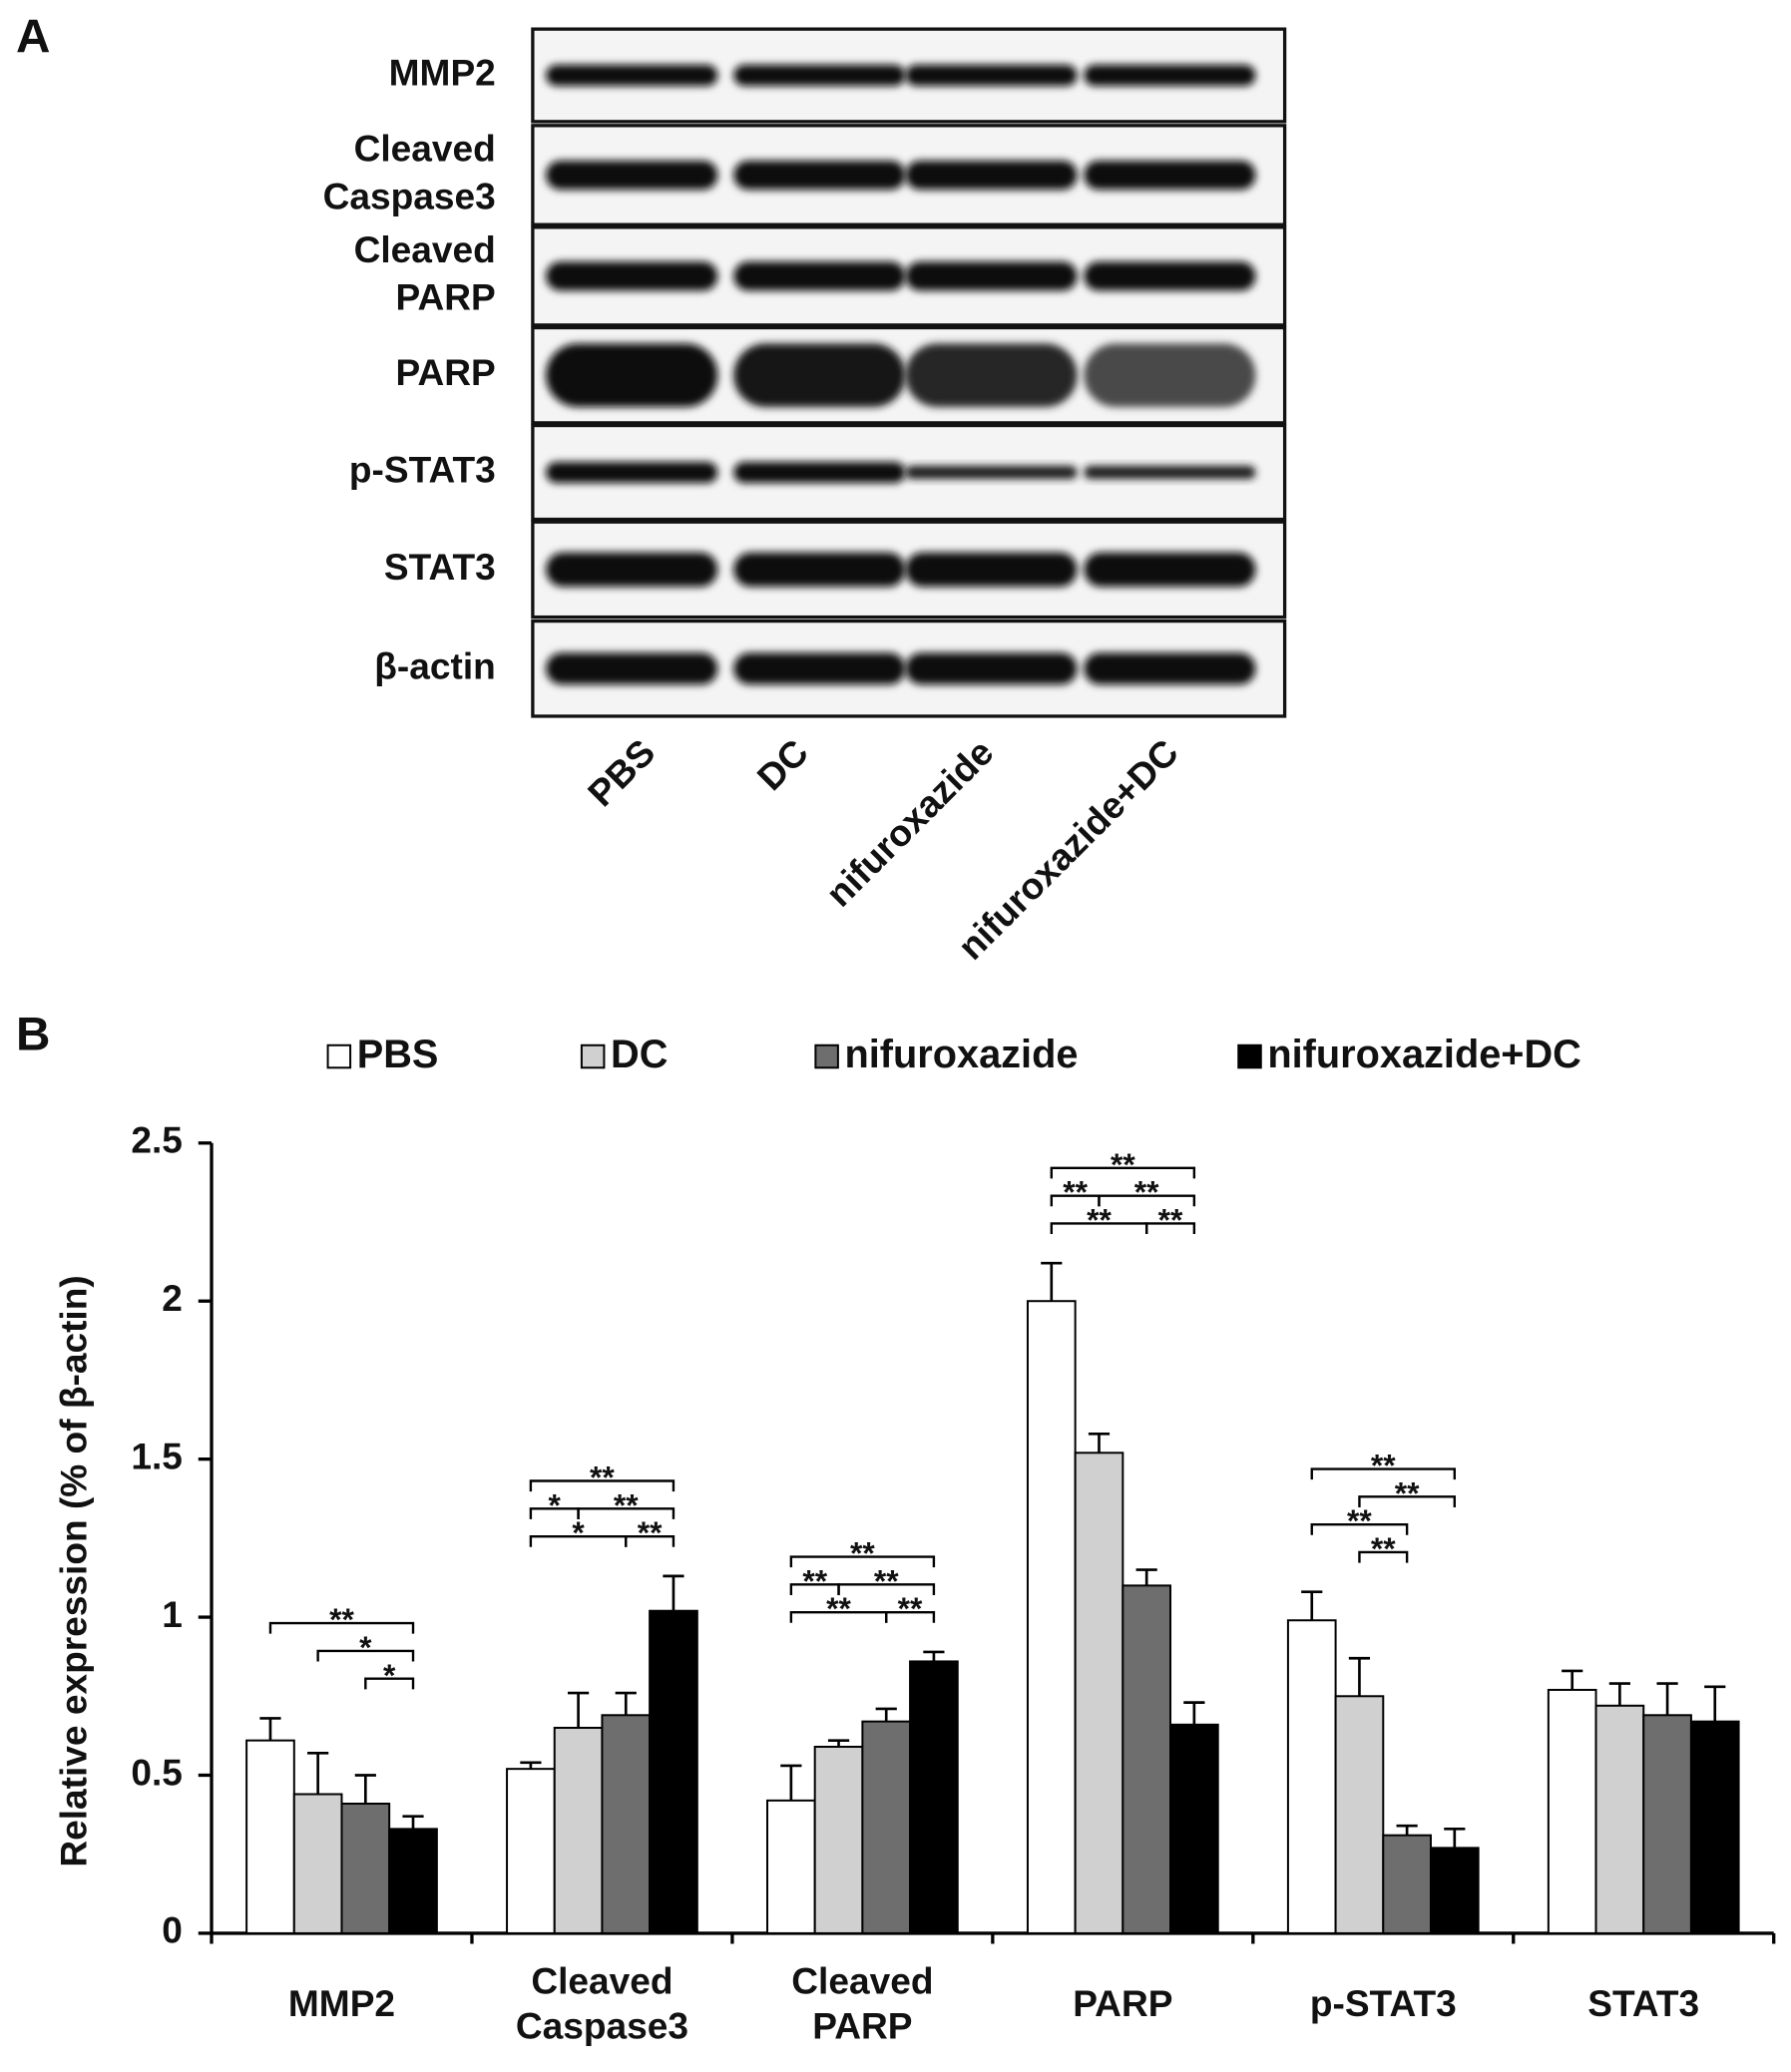 The image size is (1791, 2072). Describe the element at coordinates (74, 1570) in the screenshot. I see `y-axis-label: Relative expression (% of β-actin)` at that location.